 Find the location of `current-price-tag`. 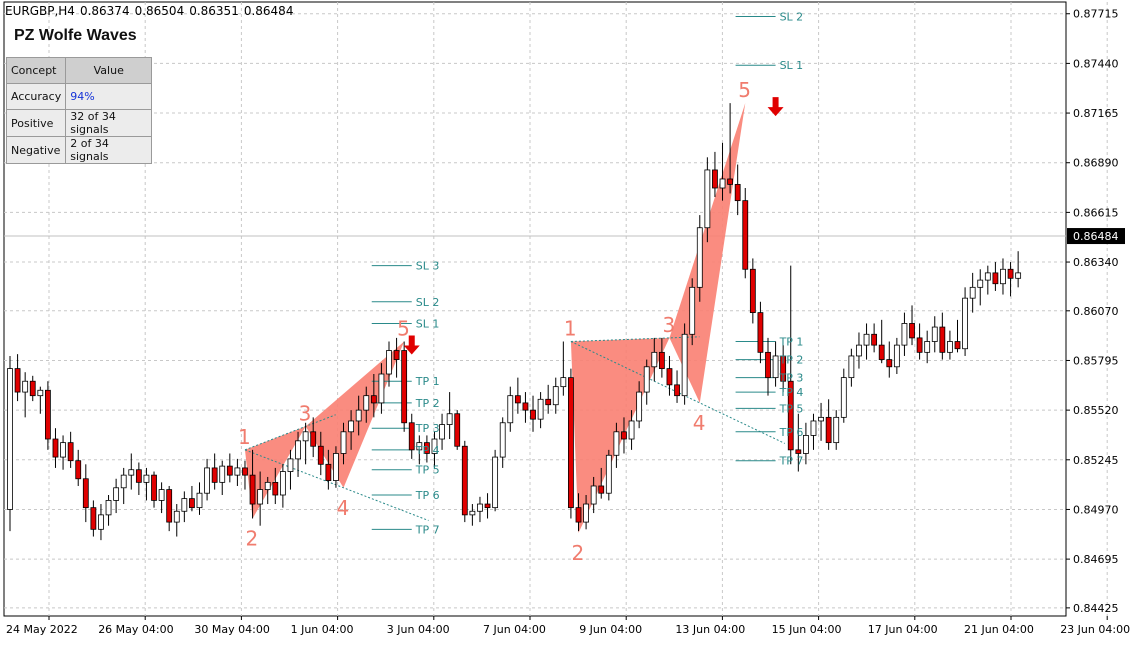

current-price-tag is located at coordinates (1096, 236).